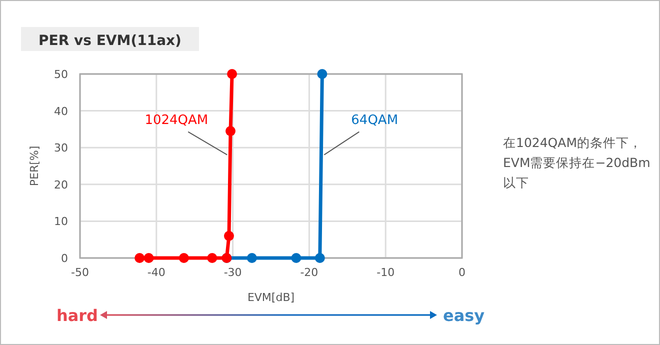 The image size is (660, 345). Describe the element at coordinates (309, 272) in the screenshot. I see `x-tick-label: -20` at that location.